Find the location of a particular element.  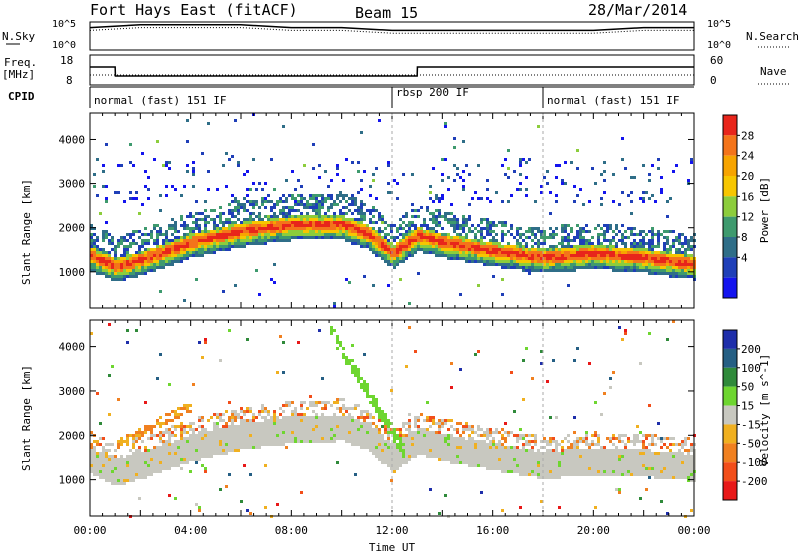

date-title: 28/Mar/2014 is located at coordinates (637, 10).